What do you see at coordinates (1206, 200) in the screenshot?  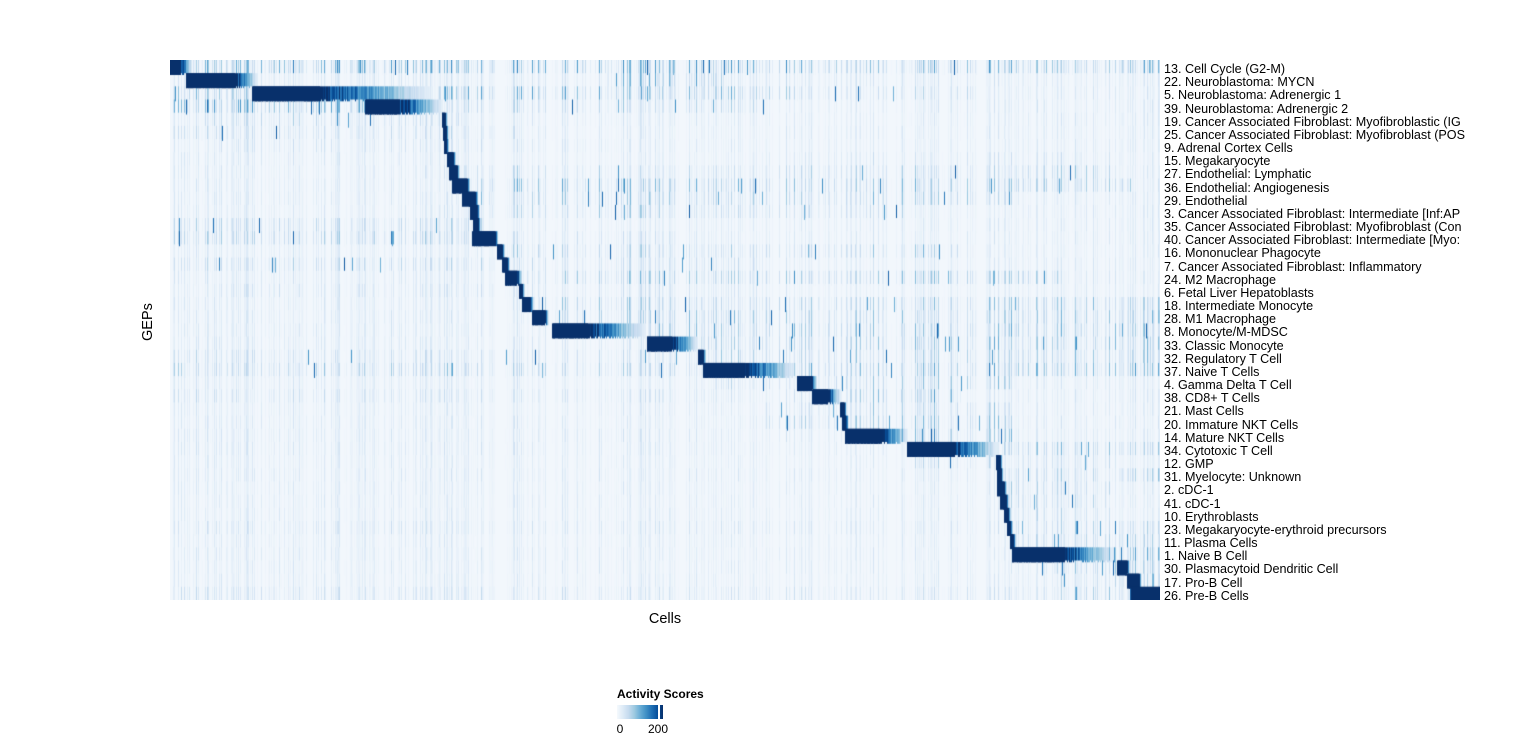 I see `gep-row-label: 29. Endothelial` at bounding box center [1206, 200].